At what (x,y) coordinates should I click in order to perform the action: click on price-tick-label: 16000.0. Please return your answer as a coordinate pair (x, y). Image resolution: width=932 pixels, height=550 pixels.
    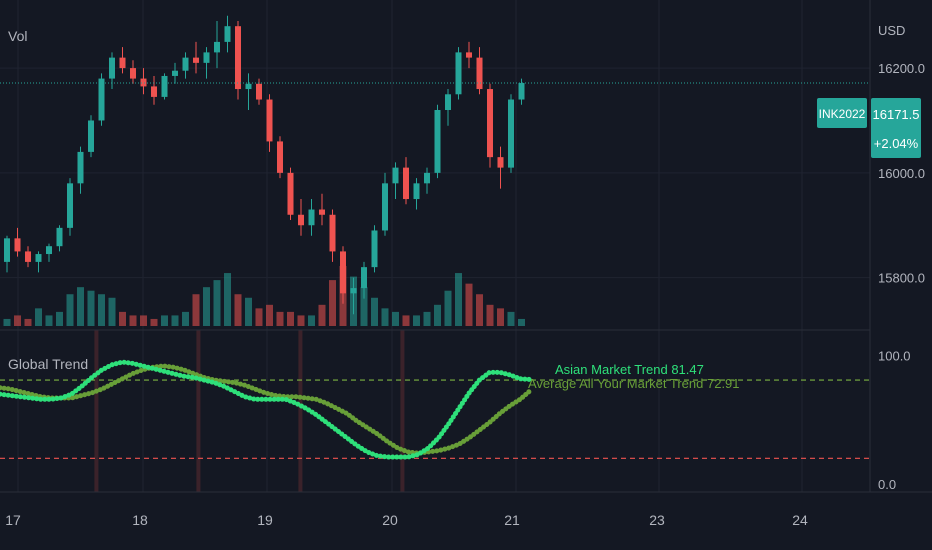
    Looking at the image, I should click on (901, 173).